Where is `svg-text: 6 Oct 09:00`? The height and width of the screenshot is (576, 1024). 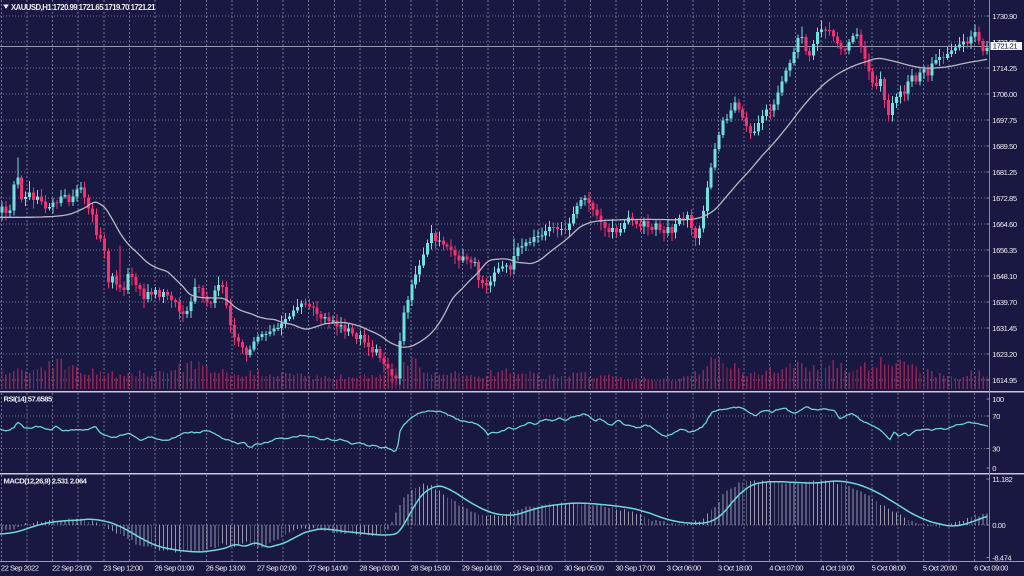 svg-text: 6 Oct 09:00 is located at coordinates (991, 567).